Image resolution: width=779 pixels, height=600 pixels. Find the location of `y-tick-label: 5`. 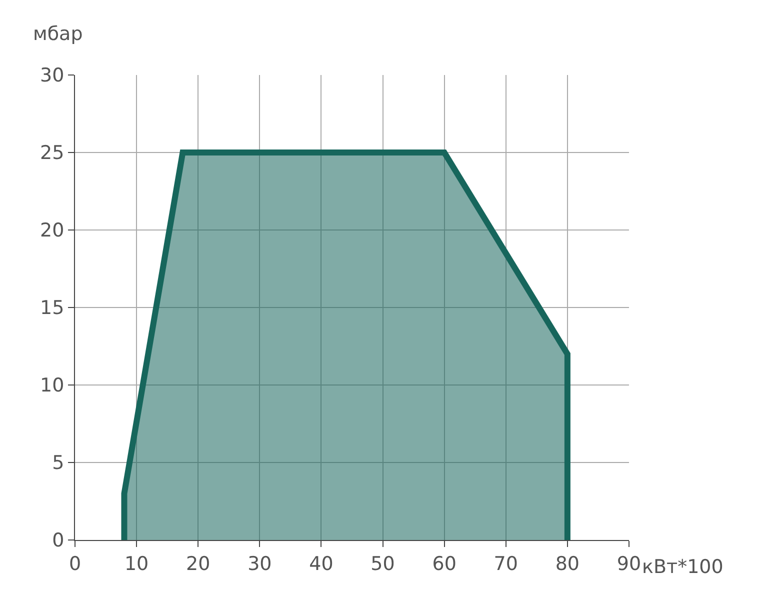

y-tick-label: 5 is located at coordinates (58, 463).